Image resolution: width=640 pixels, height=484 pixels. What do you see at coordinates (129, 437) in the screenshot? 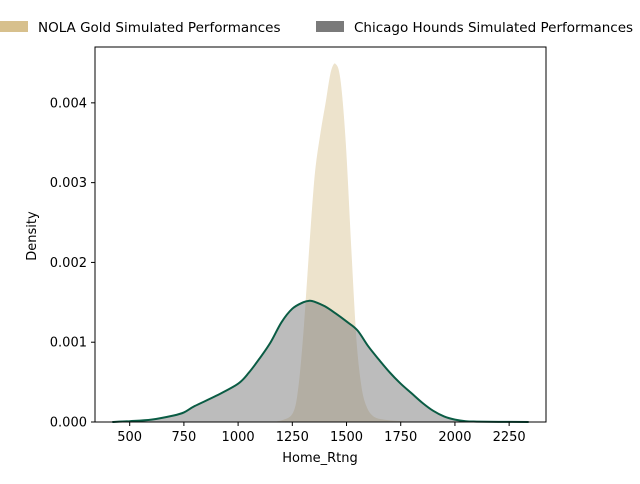
I see `x-tick-label: 500` at bounding box center [129, 437].